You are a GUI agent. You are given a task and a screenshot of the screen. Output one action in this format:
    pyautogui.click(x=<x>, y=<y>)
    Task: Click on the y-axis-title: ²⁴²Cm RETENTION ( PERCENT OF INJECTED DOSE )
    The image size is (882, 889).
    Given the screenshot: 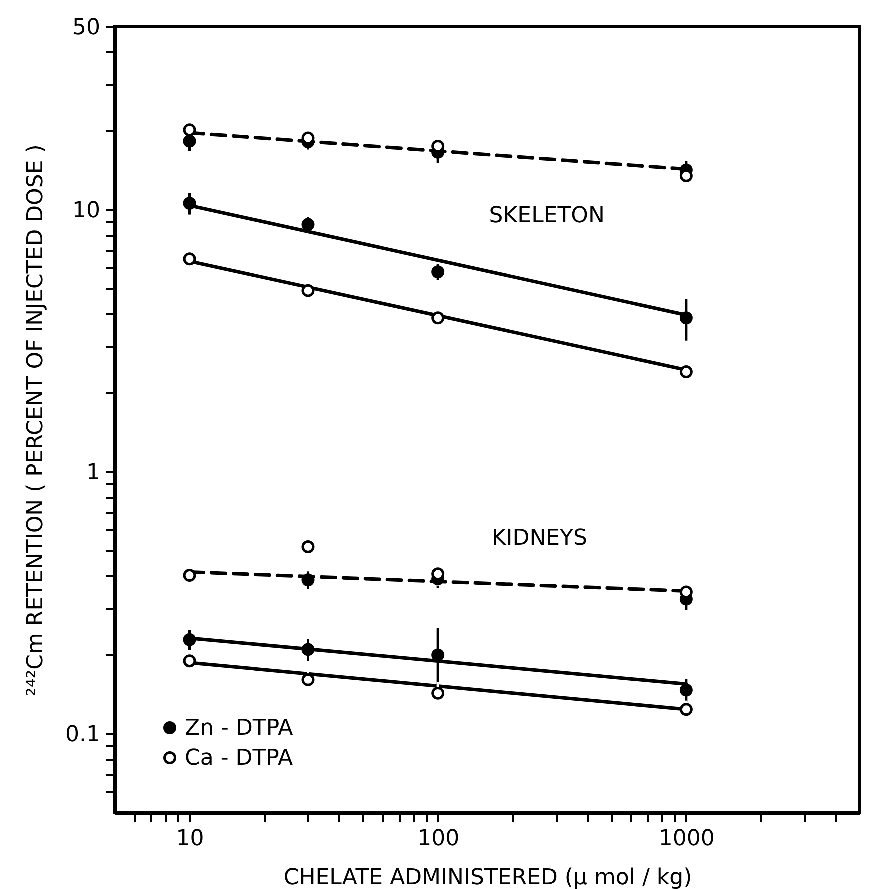 What is the action you would take?
    pyautogui.click(x=36, y=420)
    